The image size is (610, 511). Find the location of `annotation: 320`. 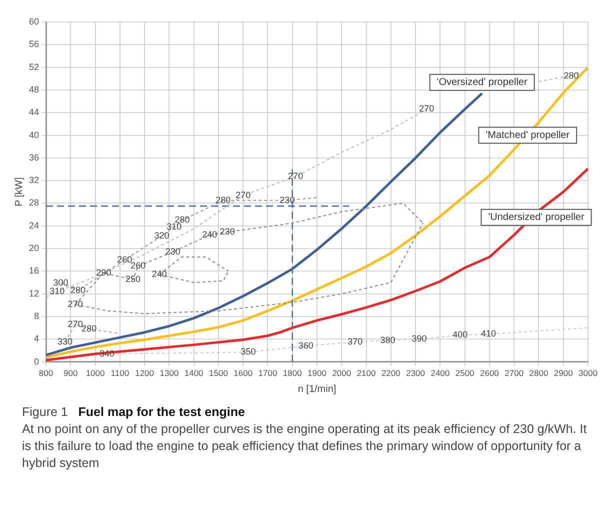

annotation: 320 is located at coordinates (162, 235).